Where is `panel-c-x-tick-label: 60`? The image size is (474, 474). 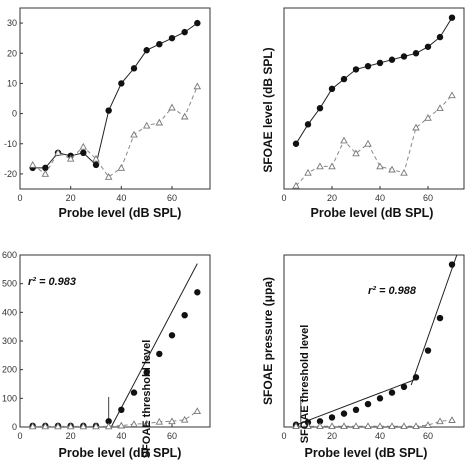 panel-c-x-tick-label: 60 is located at coordinates (172, 436).